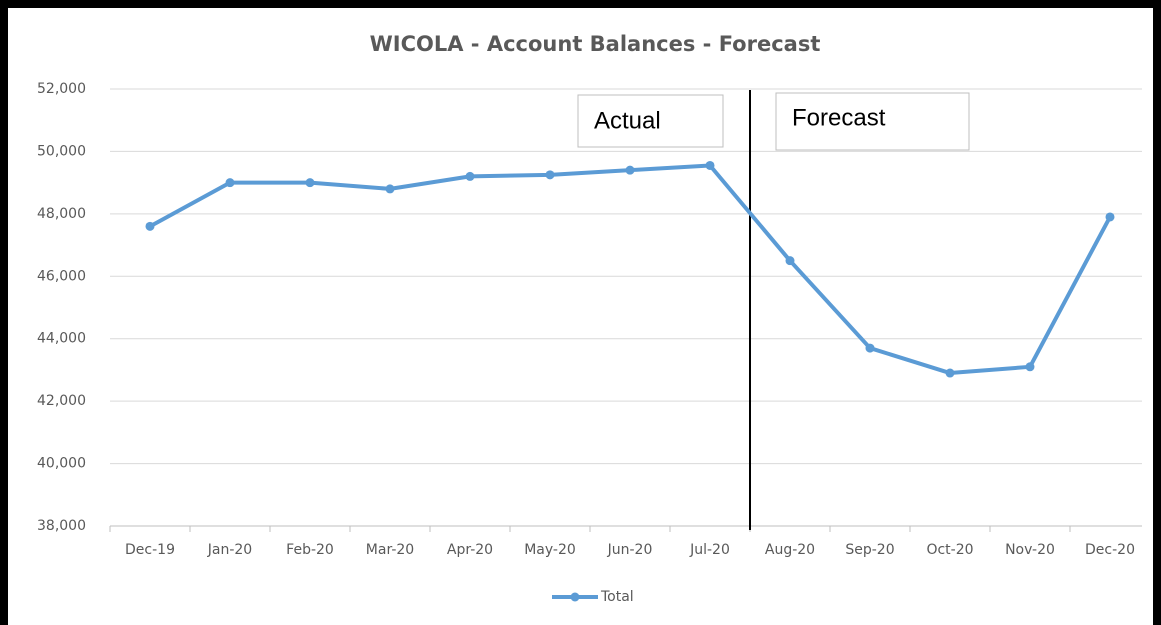 The image size is (1161, 625). What do you see at coordinates (1030, 550) in the screenshot?
I see `x-tick-label: Nov-20` at bounding box center [1030, 550].